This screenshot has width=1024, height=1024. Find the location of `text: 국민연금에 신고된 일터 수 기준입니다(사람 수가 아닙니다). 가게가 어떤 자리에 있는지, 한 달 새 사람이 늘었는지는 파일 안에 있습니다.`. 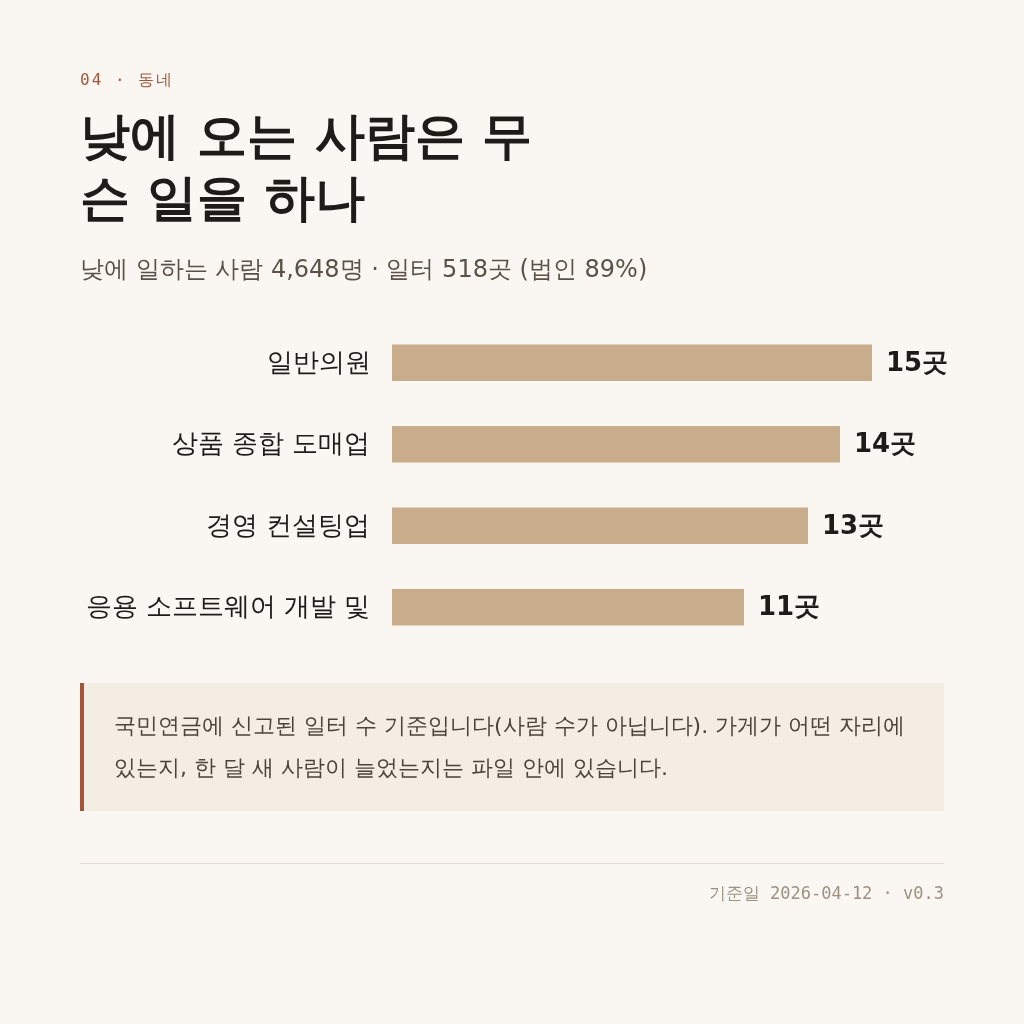

text: 국민연금에 신고된 일터 수 기준입니다(사람 수가 아닙니다). 가게가 어떤 자리에 있는지, 한 달 새 사람이 늘었는지는 파일 안에 있습니다. is located at coordinates (512, 747).